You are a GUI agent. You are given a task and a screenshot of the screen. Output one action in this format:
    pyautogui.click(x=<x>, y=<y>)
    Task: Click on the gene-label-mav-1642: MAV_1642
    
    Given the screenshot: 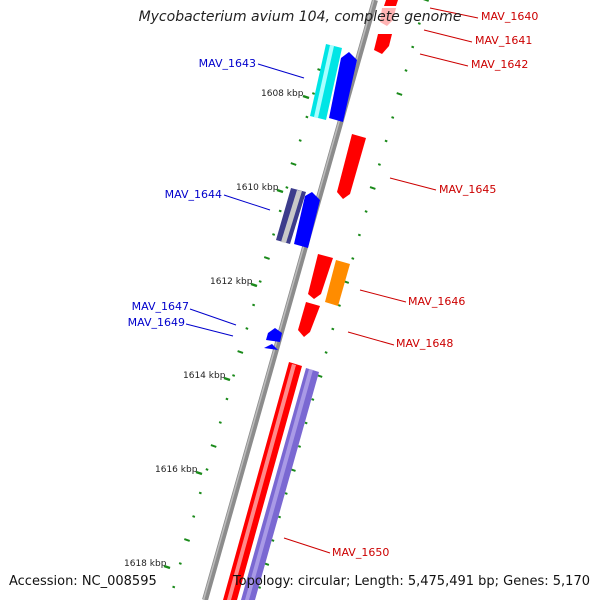 What is the action you would take?
    pyautogui.click(x=499, y=64)
    